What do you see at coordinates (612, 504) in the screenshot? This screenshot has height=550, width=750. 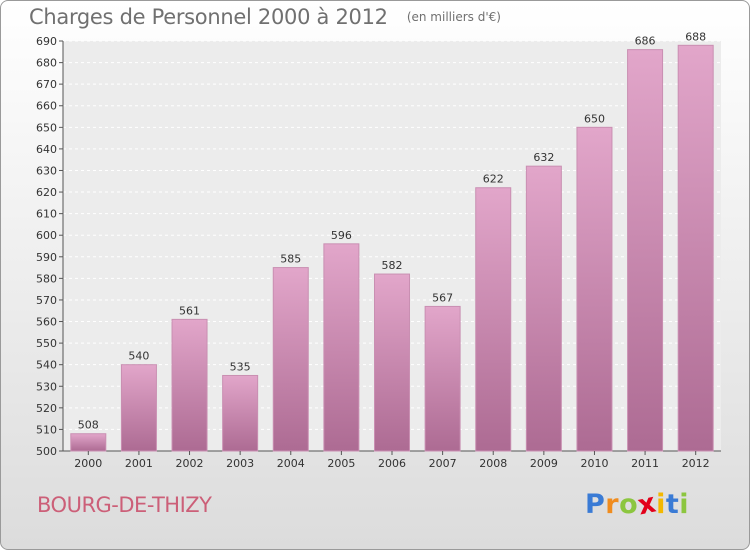 I see `logo-letter: r` at bounding box center [612, 504].